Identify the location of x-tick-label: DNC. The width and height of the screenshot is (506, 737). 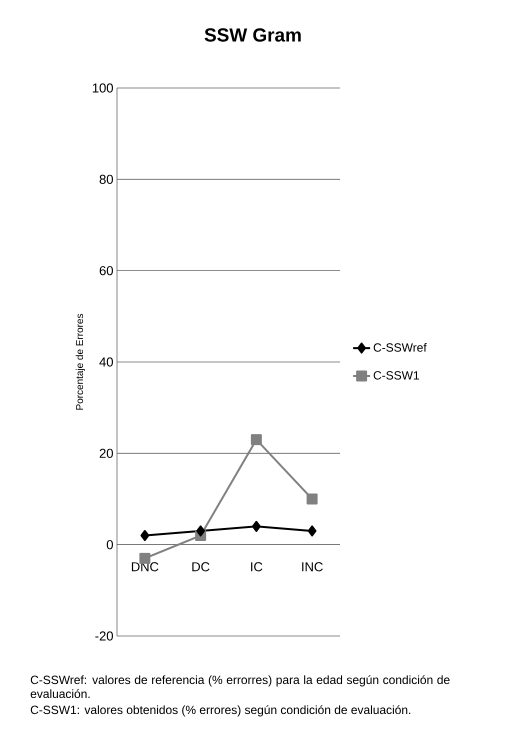
(145, 567).